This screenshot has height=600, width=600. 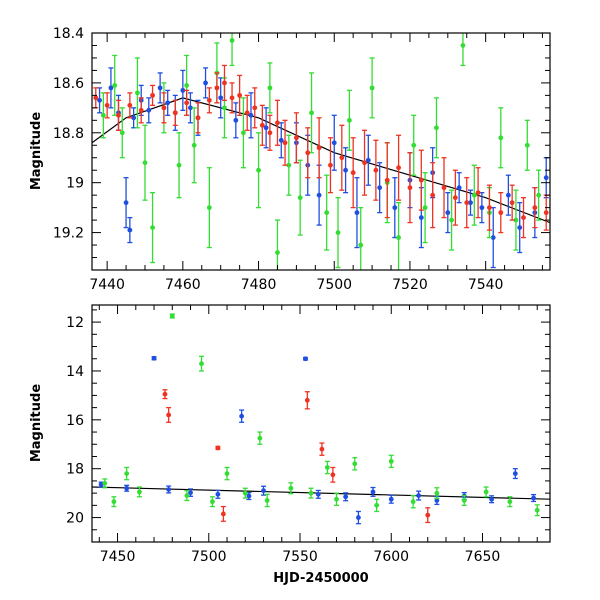 I want to click on bottom-x-tick-label: 7600, so click(x=391, y=557).